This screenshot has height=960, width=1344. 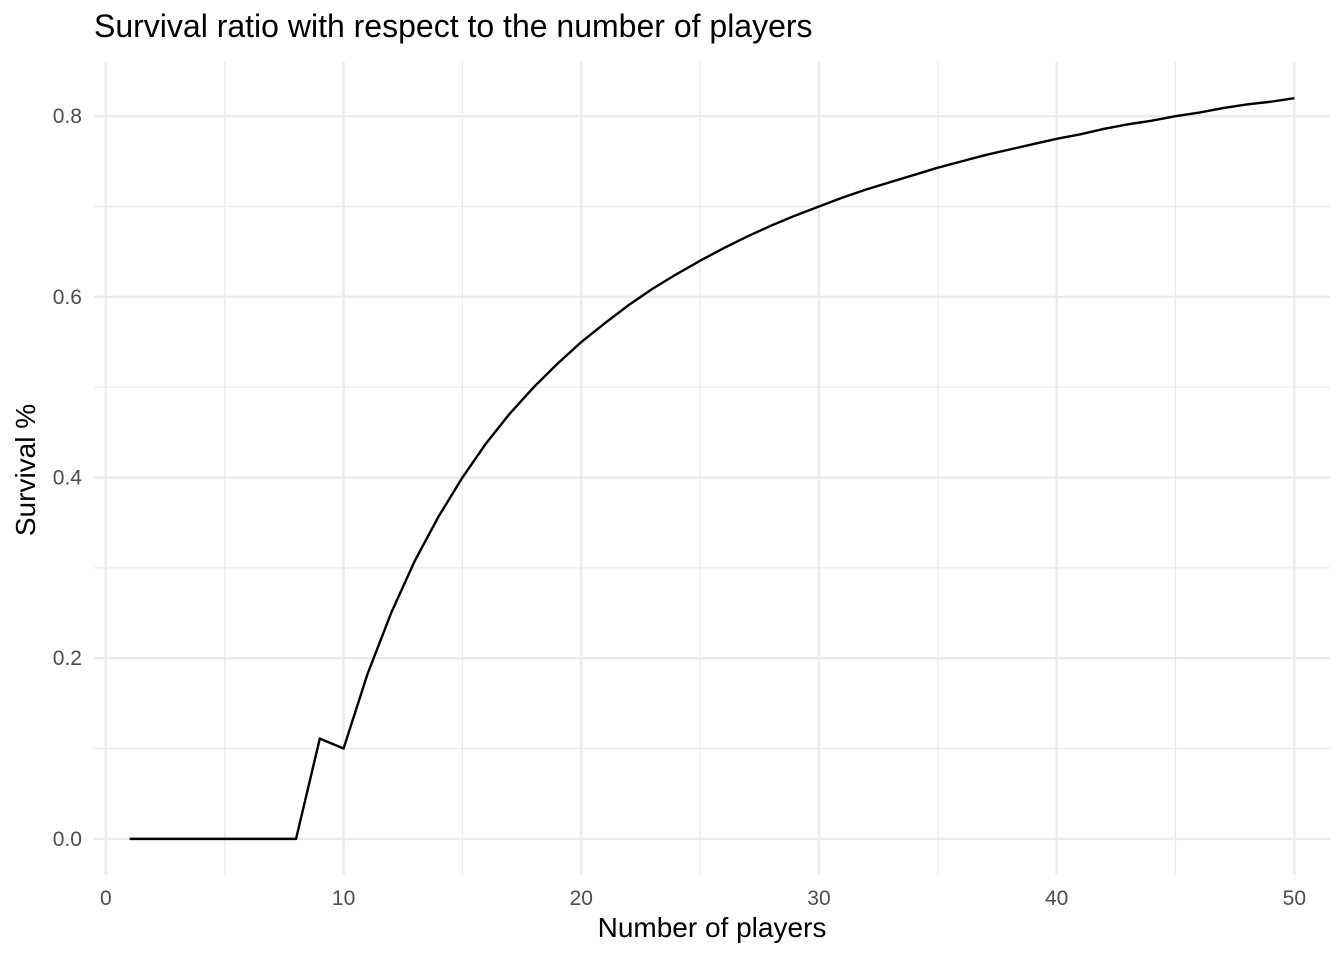 I want to click on x-tick-label: 20, so click(x=581, y=898).